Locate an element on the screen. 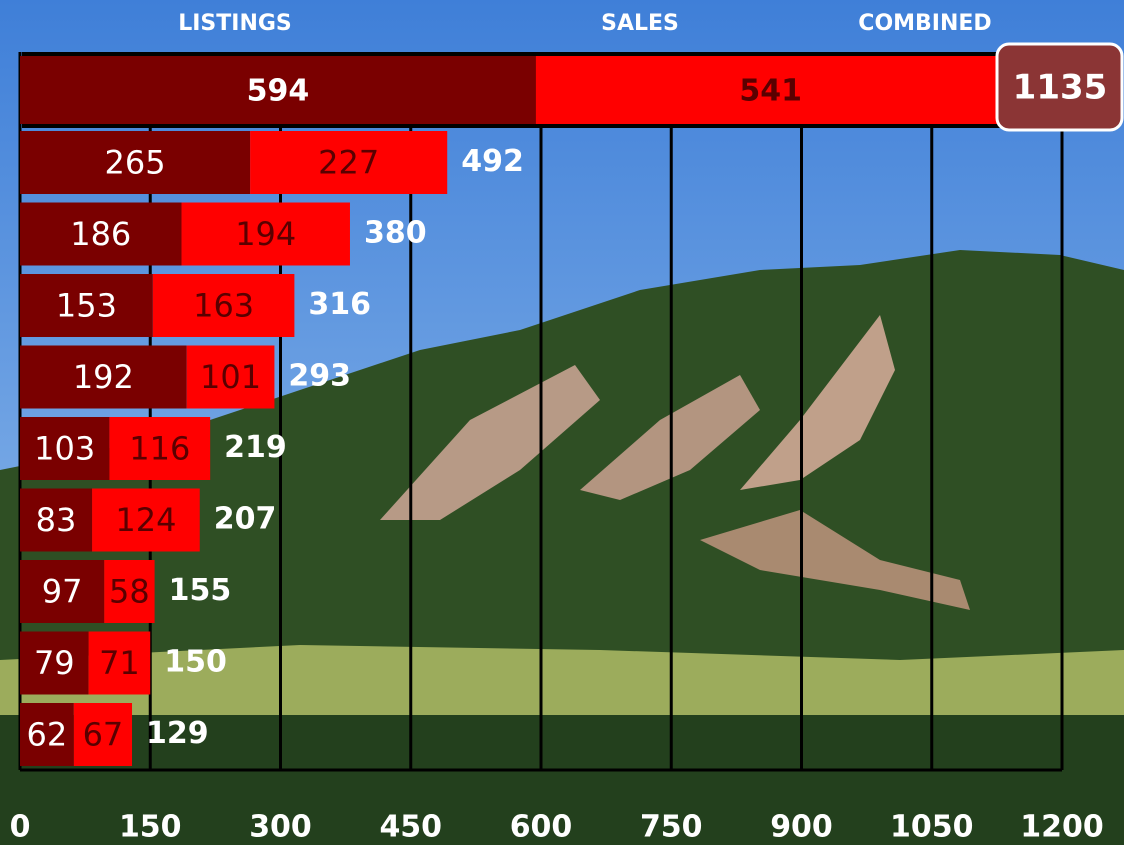 The width and height of the screenshot is (1124, 845). data-label: 101 is located at coordinates (230, 377).